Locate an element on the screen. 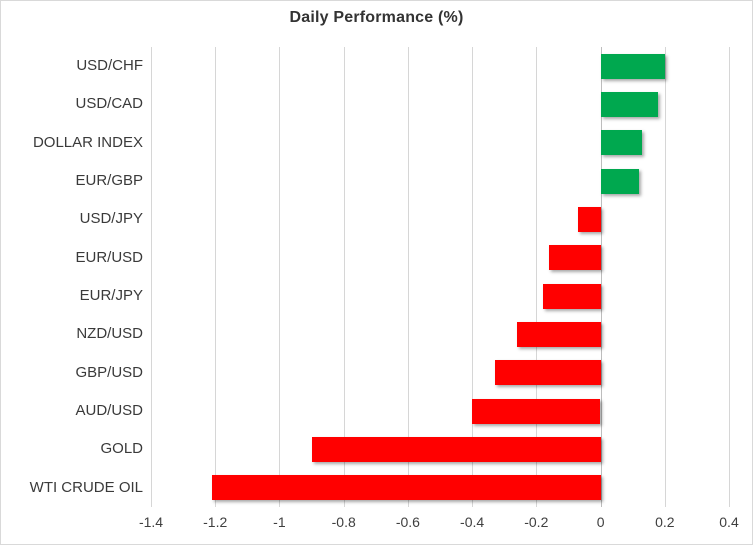 The height and width of the screenshot is (545, 753). x-tick-label: 0.2 is located at coordinates (665, 522).